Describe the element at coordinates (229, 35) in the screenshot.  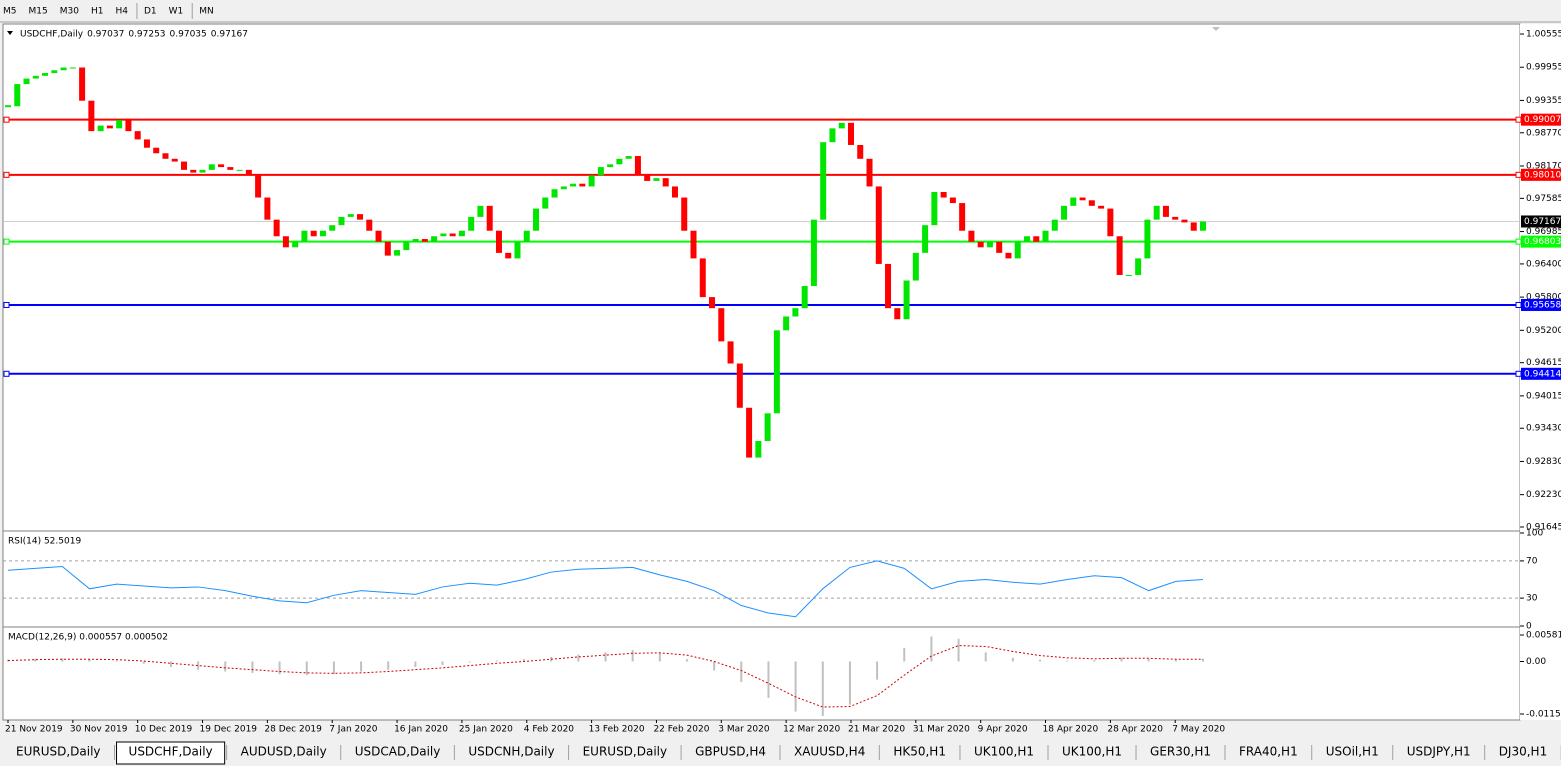
I see `quote-value: 0.97167` at that location.